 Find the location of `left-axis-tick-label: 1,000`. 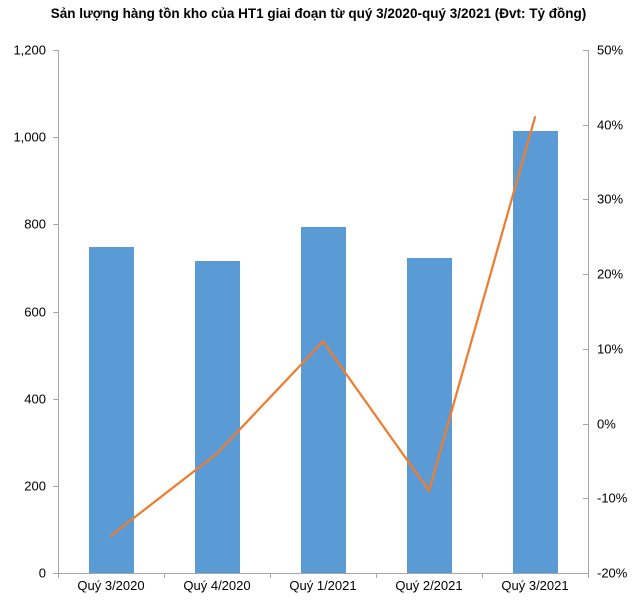

left-axis-tick-label: 1,000 is located at coordinates (29, 137).